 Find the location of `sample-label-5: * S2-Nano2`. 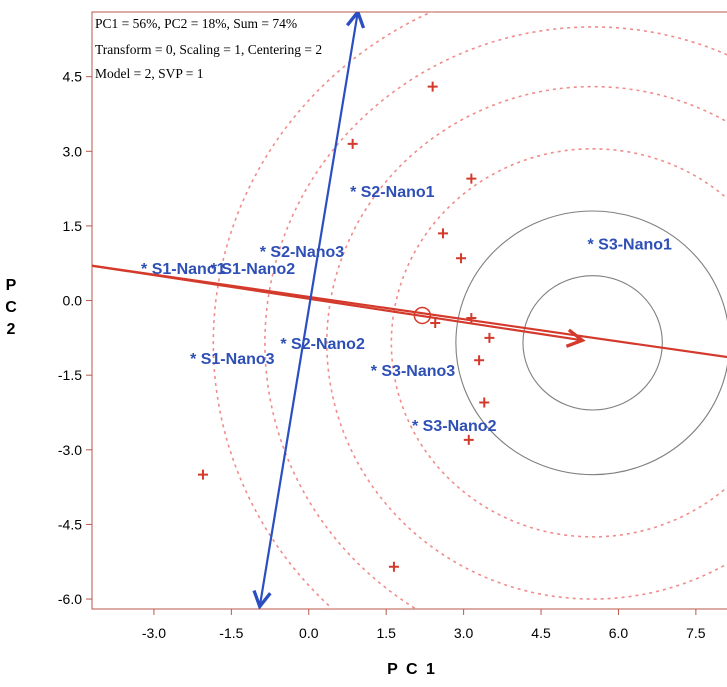

sample-label-5: * S2-Nano2 is located at coordinates (322, 344).